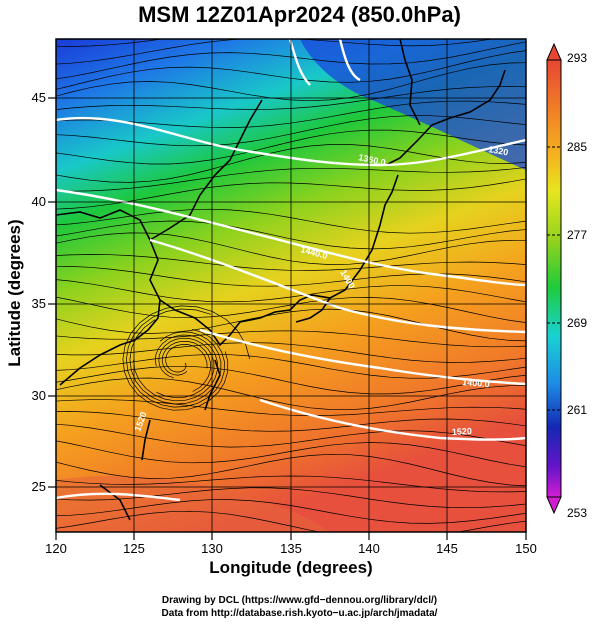 The height and width of the screenshot is (625, 599). What do you see at coordinates (299, 14) in the screenshot?
I see `page-title: MSM 12Z01Apr2024 (850.0hPa)` at bounding box center [299, 14].